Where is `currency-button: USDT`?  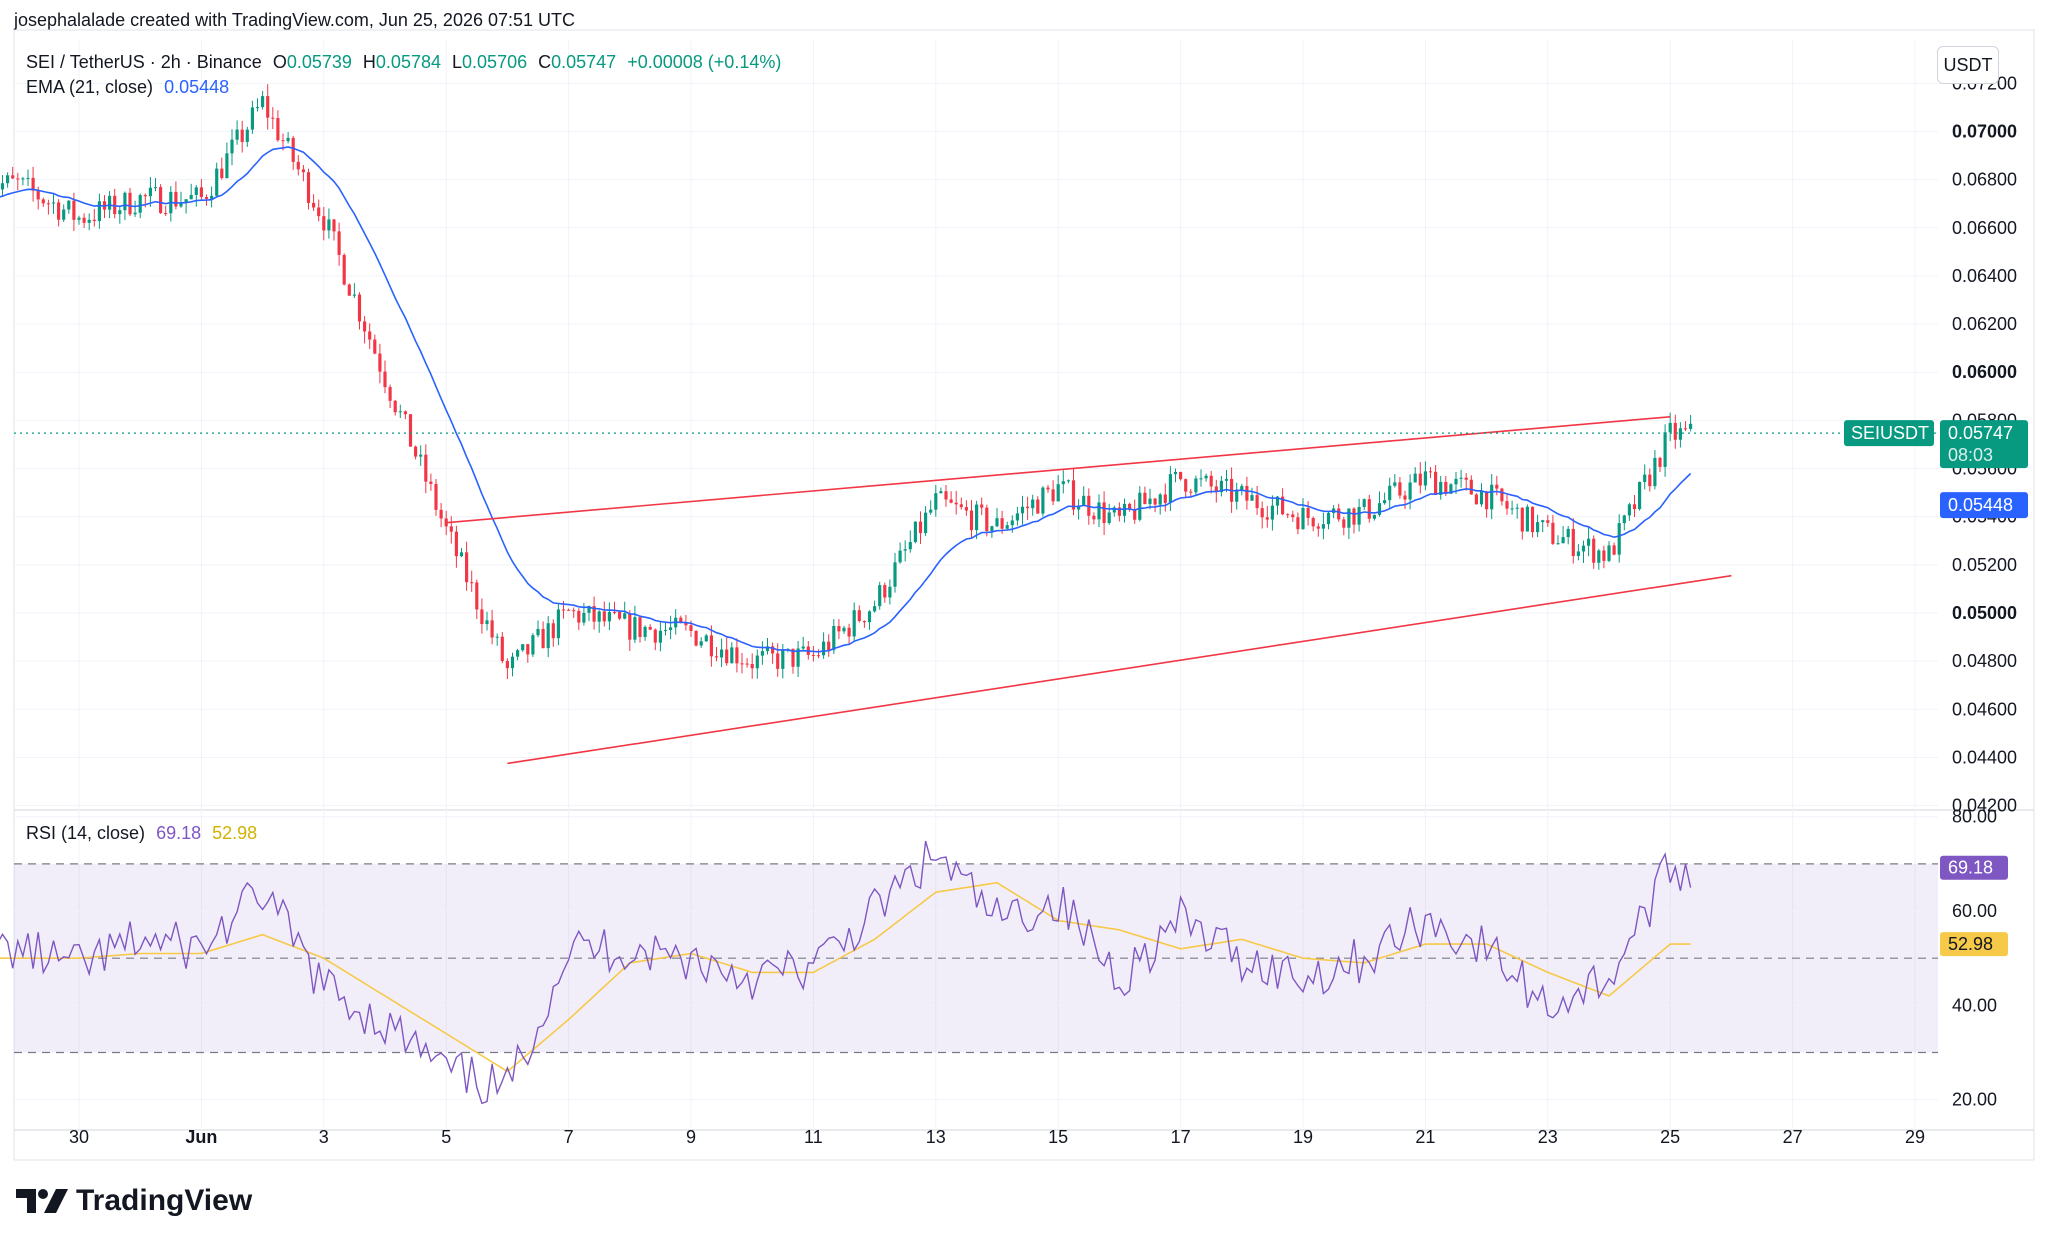
currency-button: USDT is located at coordinates (1968, 65).